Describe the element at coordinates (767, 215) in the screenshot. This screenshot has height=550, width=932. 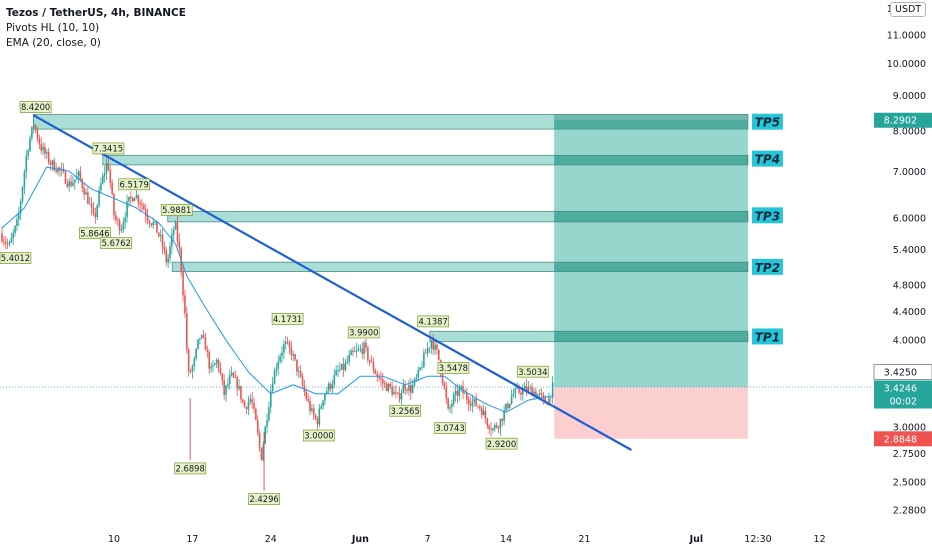
I see `tp-label-3: TP3` at that location.